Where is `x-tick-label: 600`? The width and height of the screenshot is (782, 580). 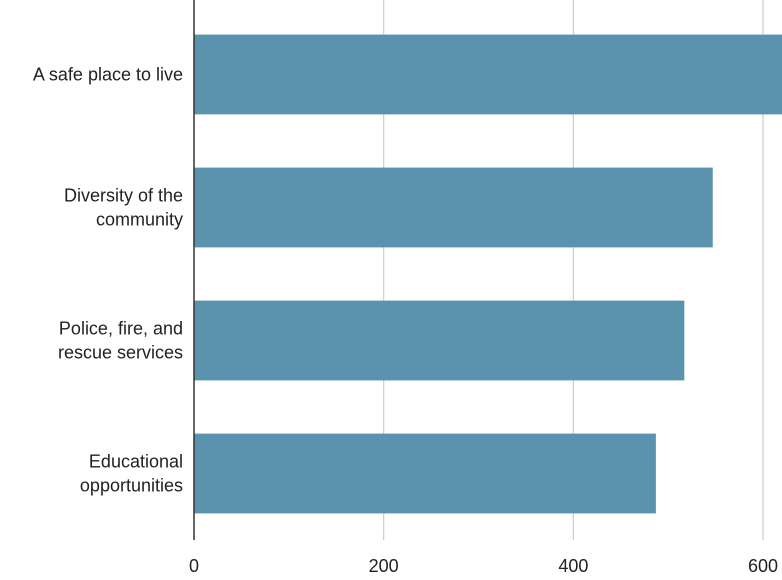 x-tick-label: 600 is located at coordinates (763, 565).